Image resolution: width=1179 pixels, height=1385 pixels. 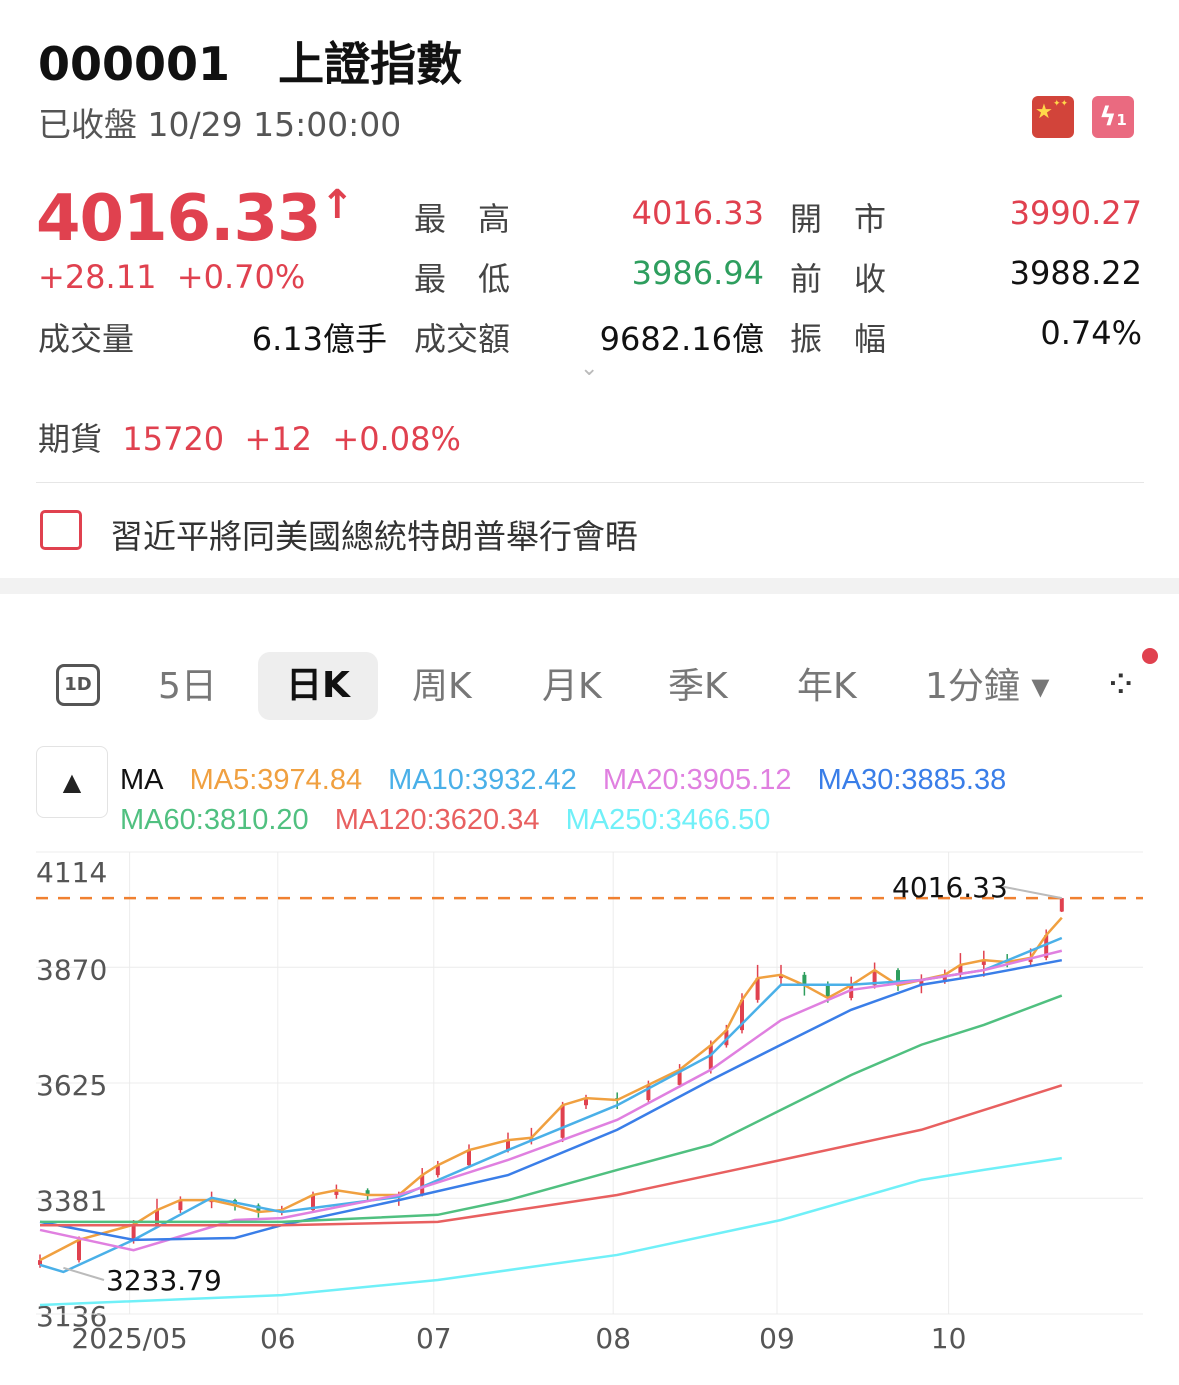 What do you see at coordinates (1150, 656) in the screenshot?
I see `notification-dot` at bounding box center [1150, 656].